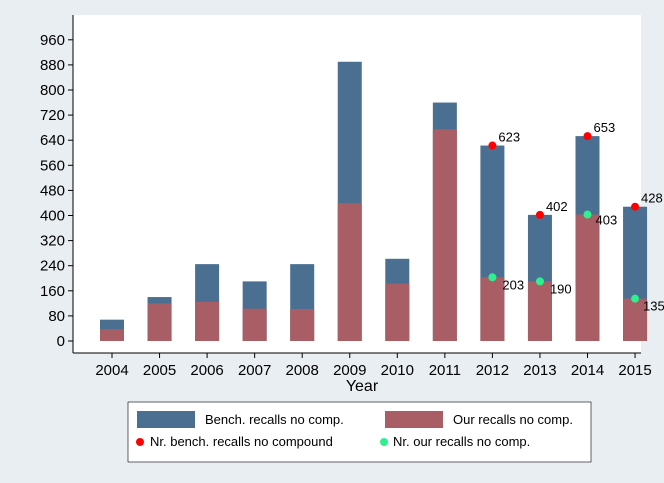  Describe the element at coordinates (112, 335) in the screenshot. I see `bar-our-2004` at that location.